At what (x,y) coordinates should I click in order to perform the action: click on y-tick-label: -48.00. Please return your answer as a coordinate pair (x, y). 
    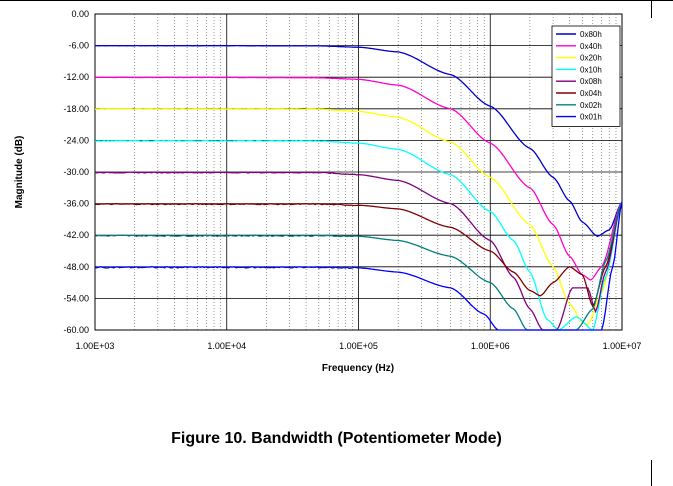
    Looking at the image, I should click on (76, 267).